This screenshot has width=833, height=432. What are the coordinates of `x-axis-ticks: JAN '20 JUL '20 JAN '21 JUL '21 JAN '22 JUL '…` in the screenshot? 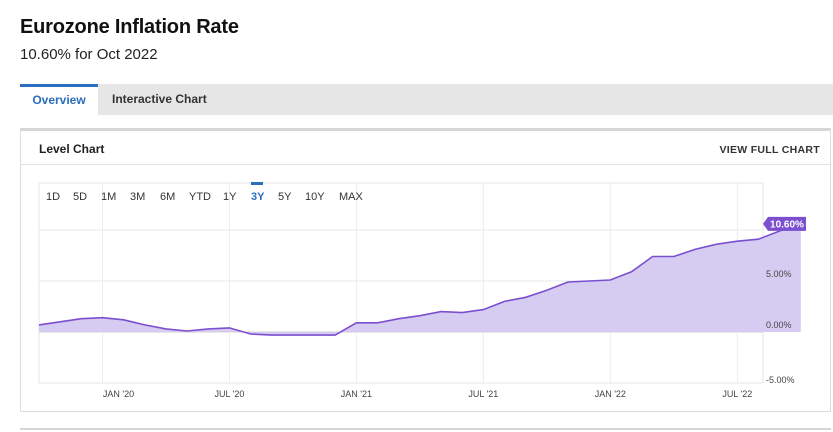 It's located at (427, 394).